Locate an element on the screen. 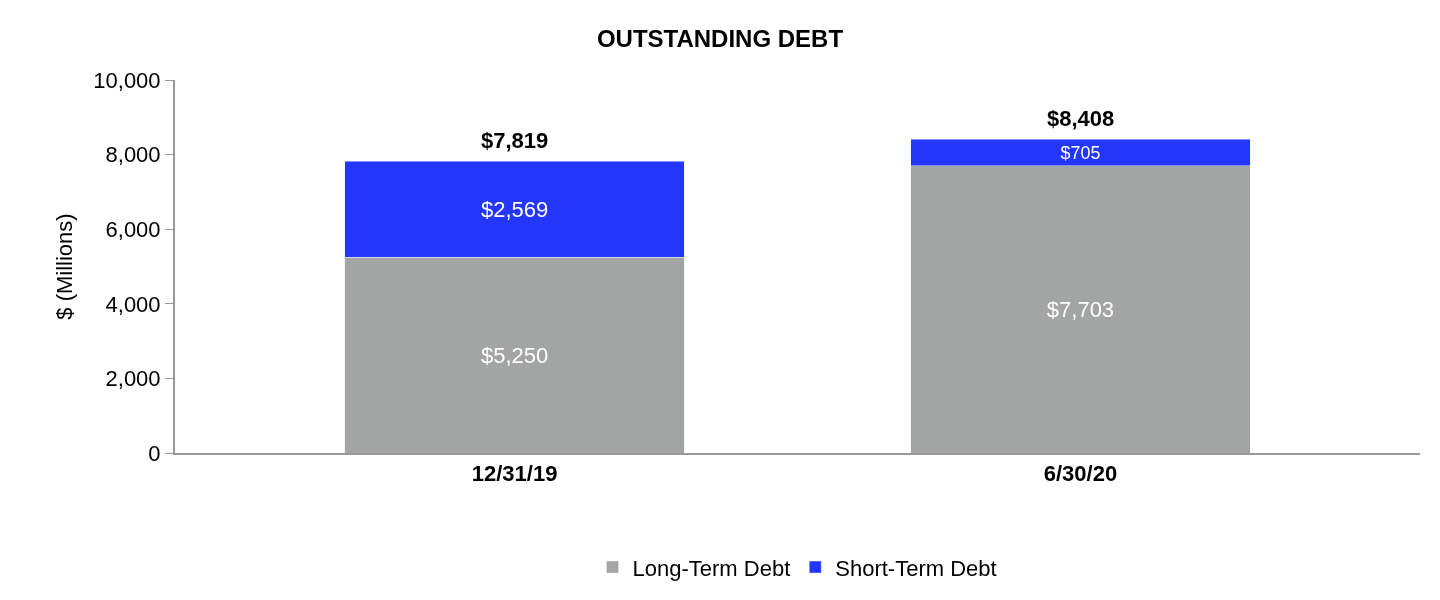 This screenshot has width=1440, height=600. total-label: $8,408 is located at coordinates (1081, 118).